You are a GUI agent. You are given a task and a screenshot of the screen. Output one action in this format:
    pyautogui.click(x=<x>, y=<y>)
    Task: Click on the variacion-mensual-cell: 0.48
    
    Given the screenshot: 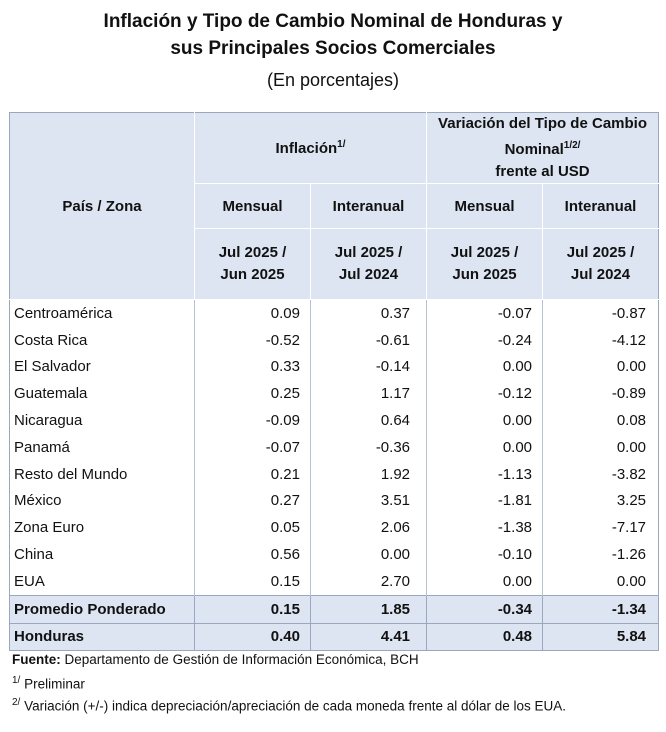 What is the action you would take?
    pyautogui.click(x=484, y=637)
    